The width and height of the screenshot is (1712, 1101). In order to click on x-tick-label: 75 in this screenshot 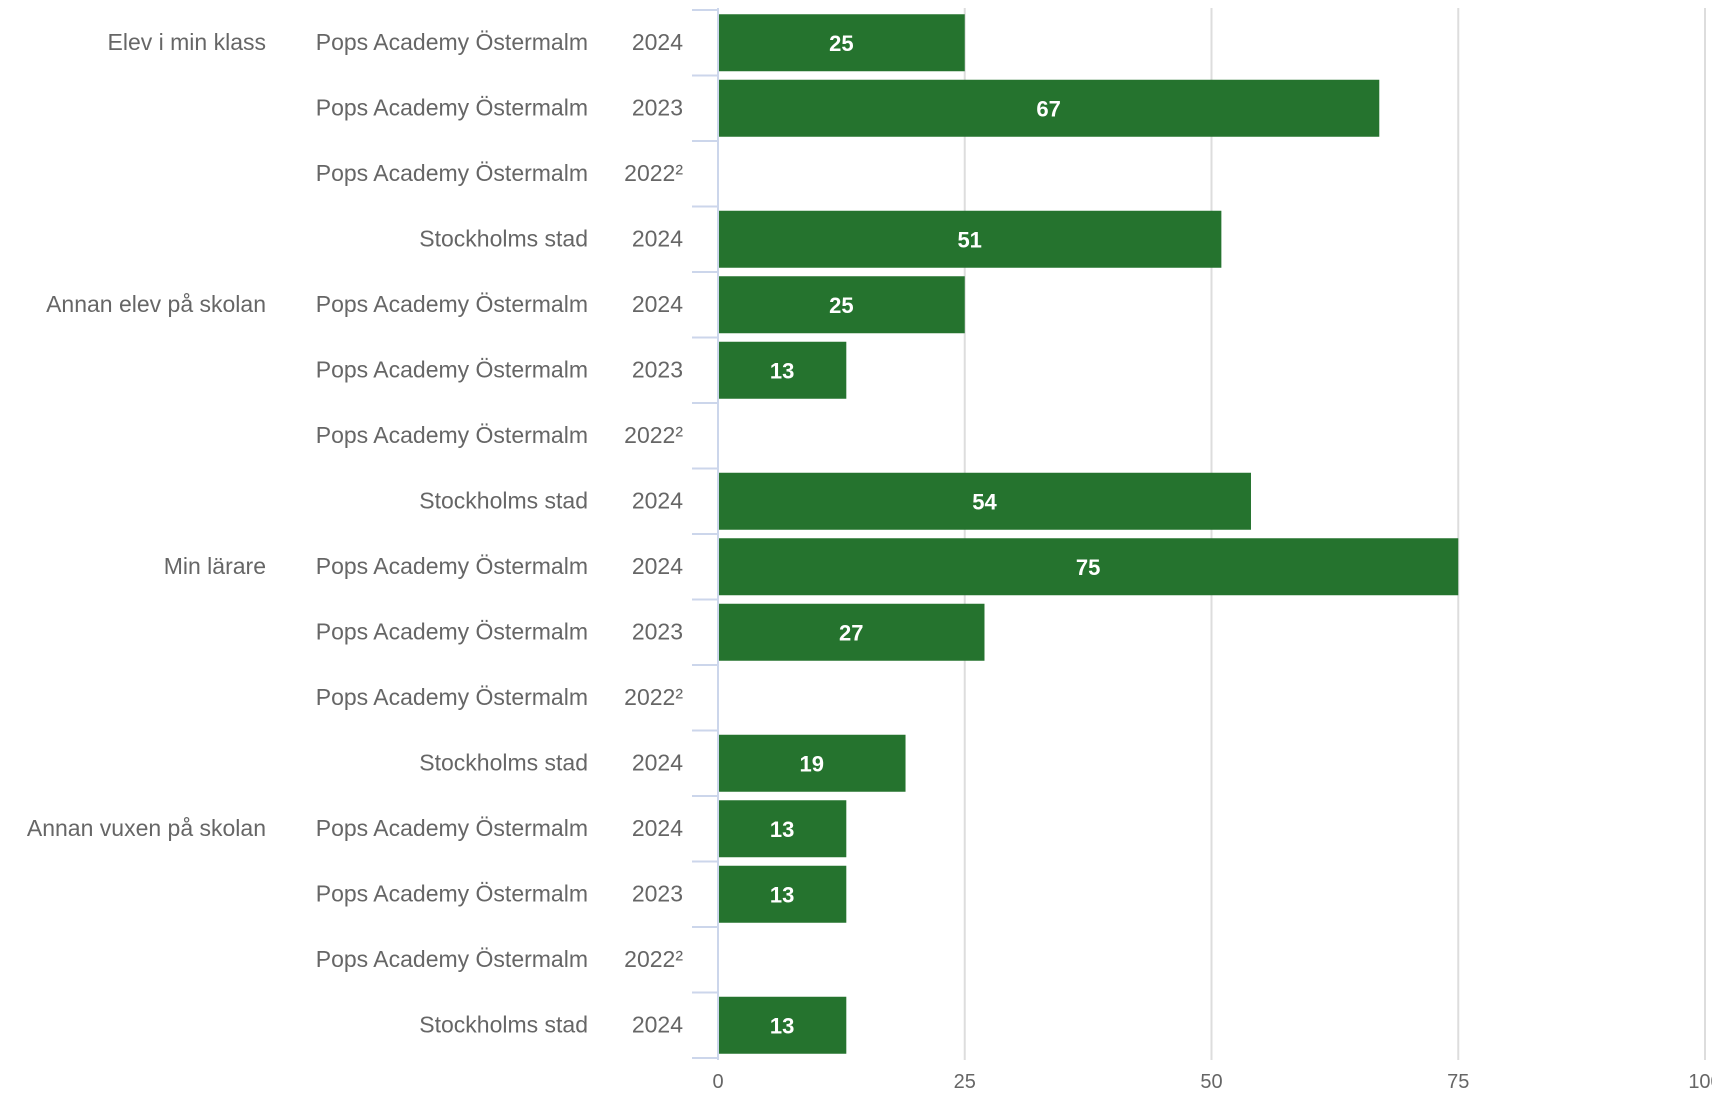, I will do `click(1458, 1082)`.